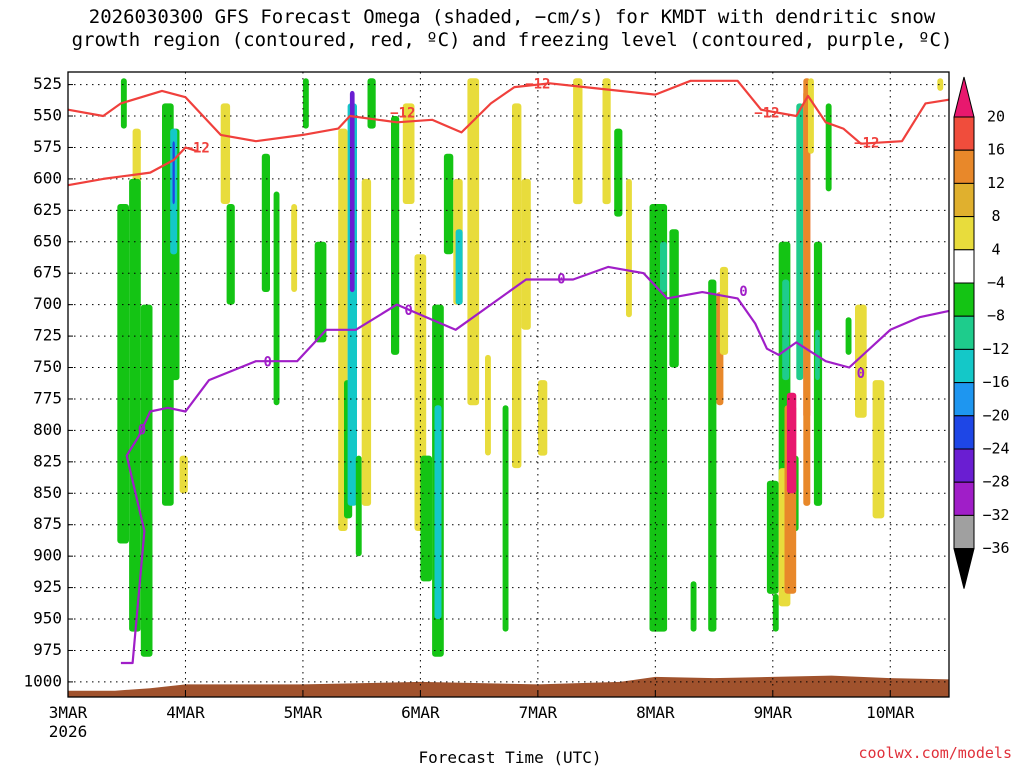 The image size is (1024, 768). I want to click on colorbar-label: −28, so click(995, 482).